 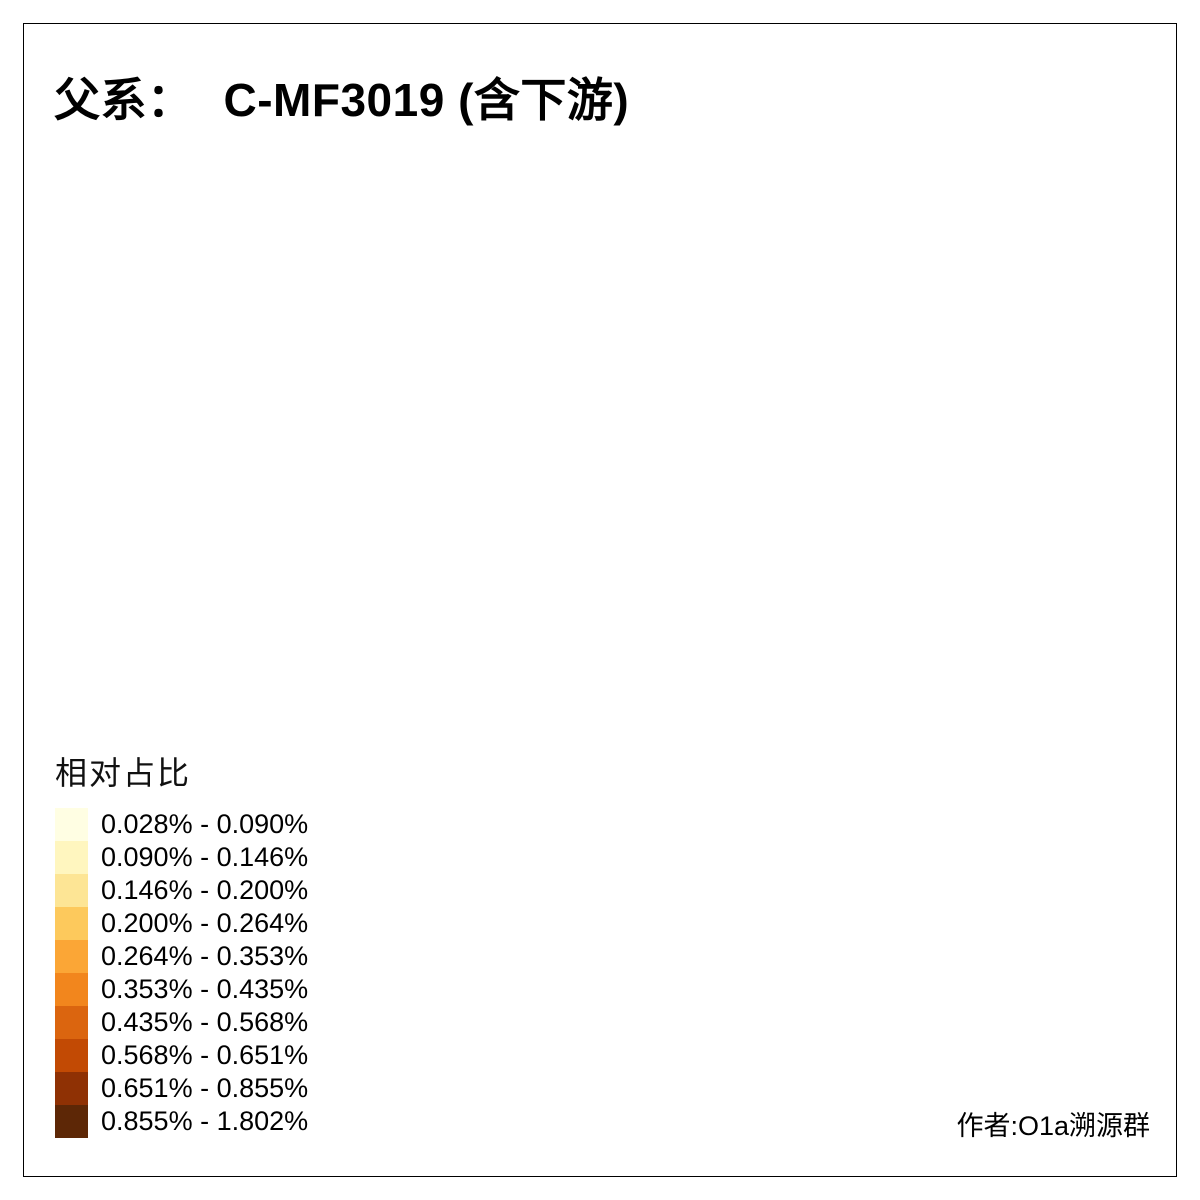 I want to click on legend-label: 0.435% - 0.568%, so click(x=205, y=1022).